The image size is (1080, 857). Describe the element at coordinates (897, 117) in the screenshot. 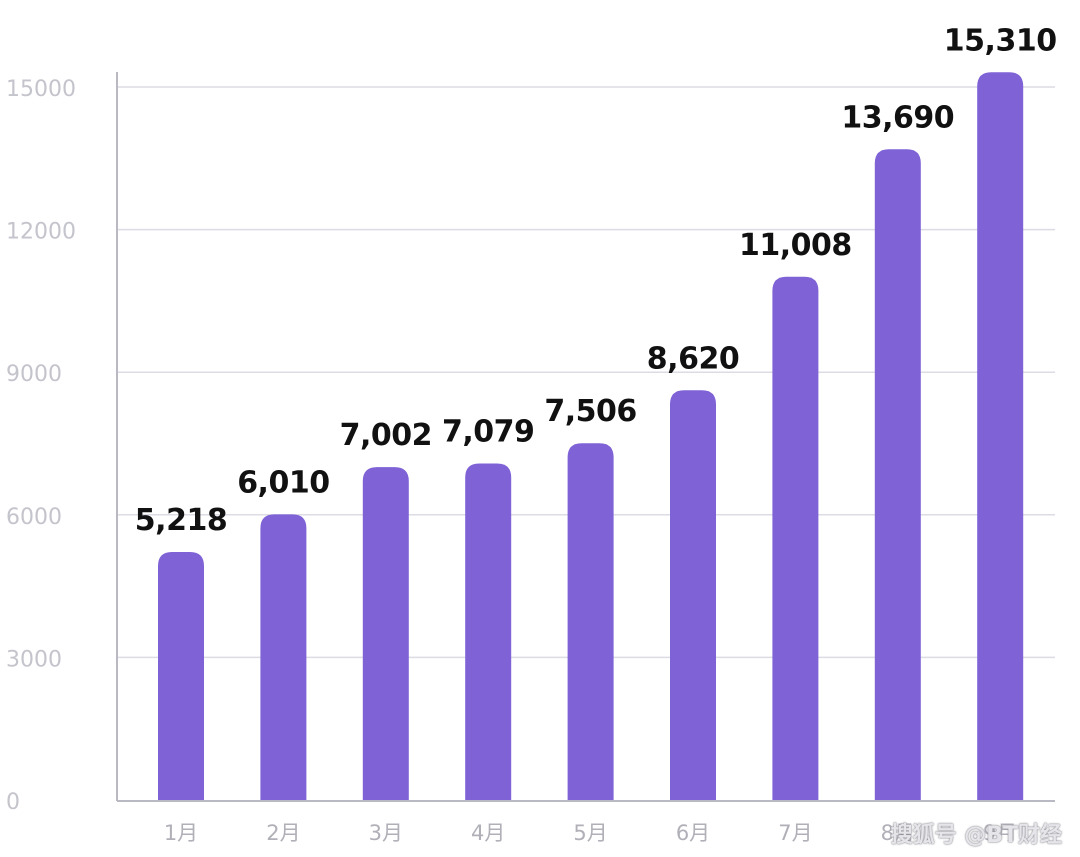

I see `data-label: 13,690` at that location.